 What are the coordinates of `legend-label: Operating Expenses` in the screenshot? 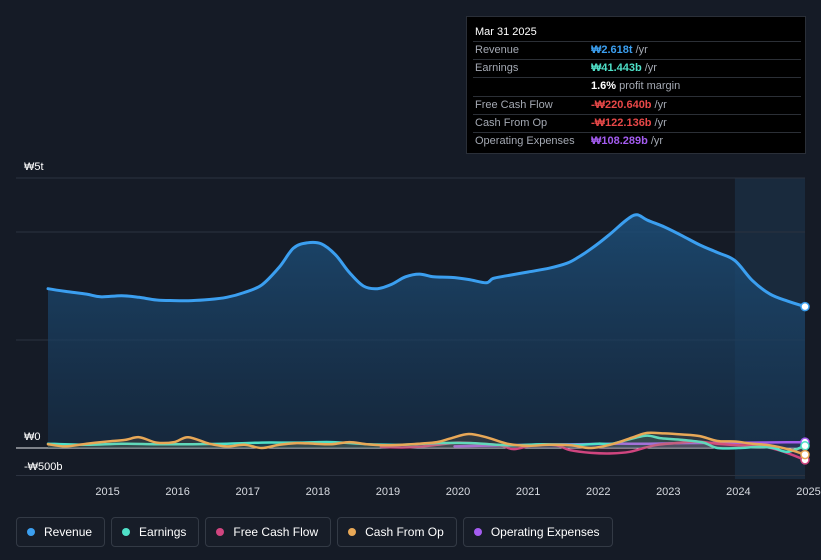 It's located at (545, 532).